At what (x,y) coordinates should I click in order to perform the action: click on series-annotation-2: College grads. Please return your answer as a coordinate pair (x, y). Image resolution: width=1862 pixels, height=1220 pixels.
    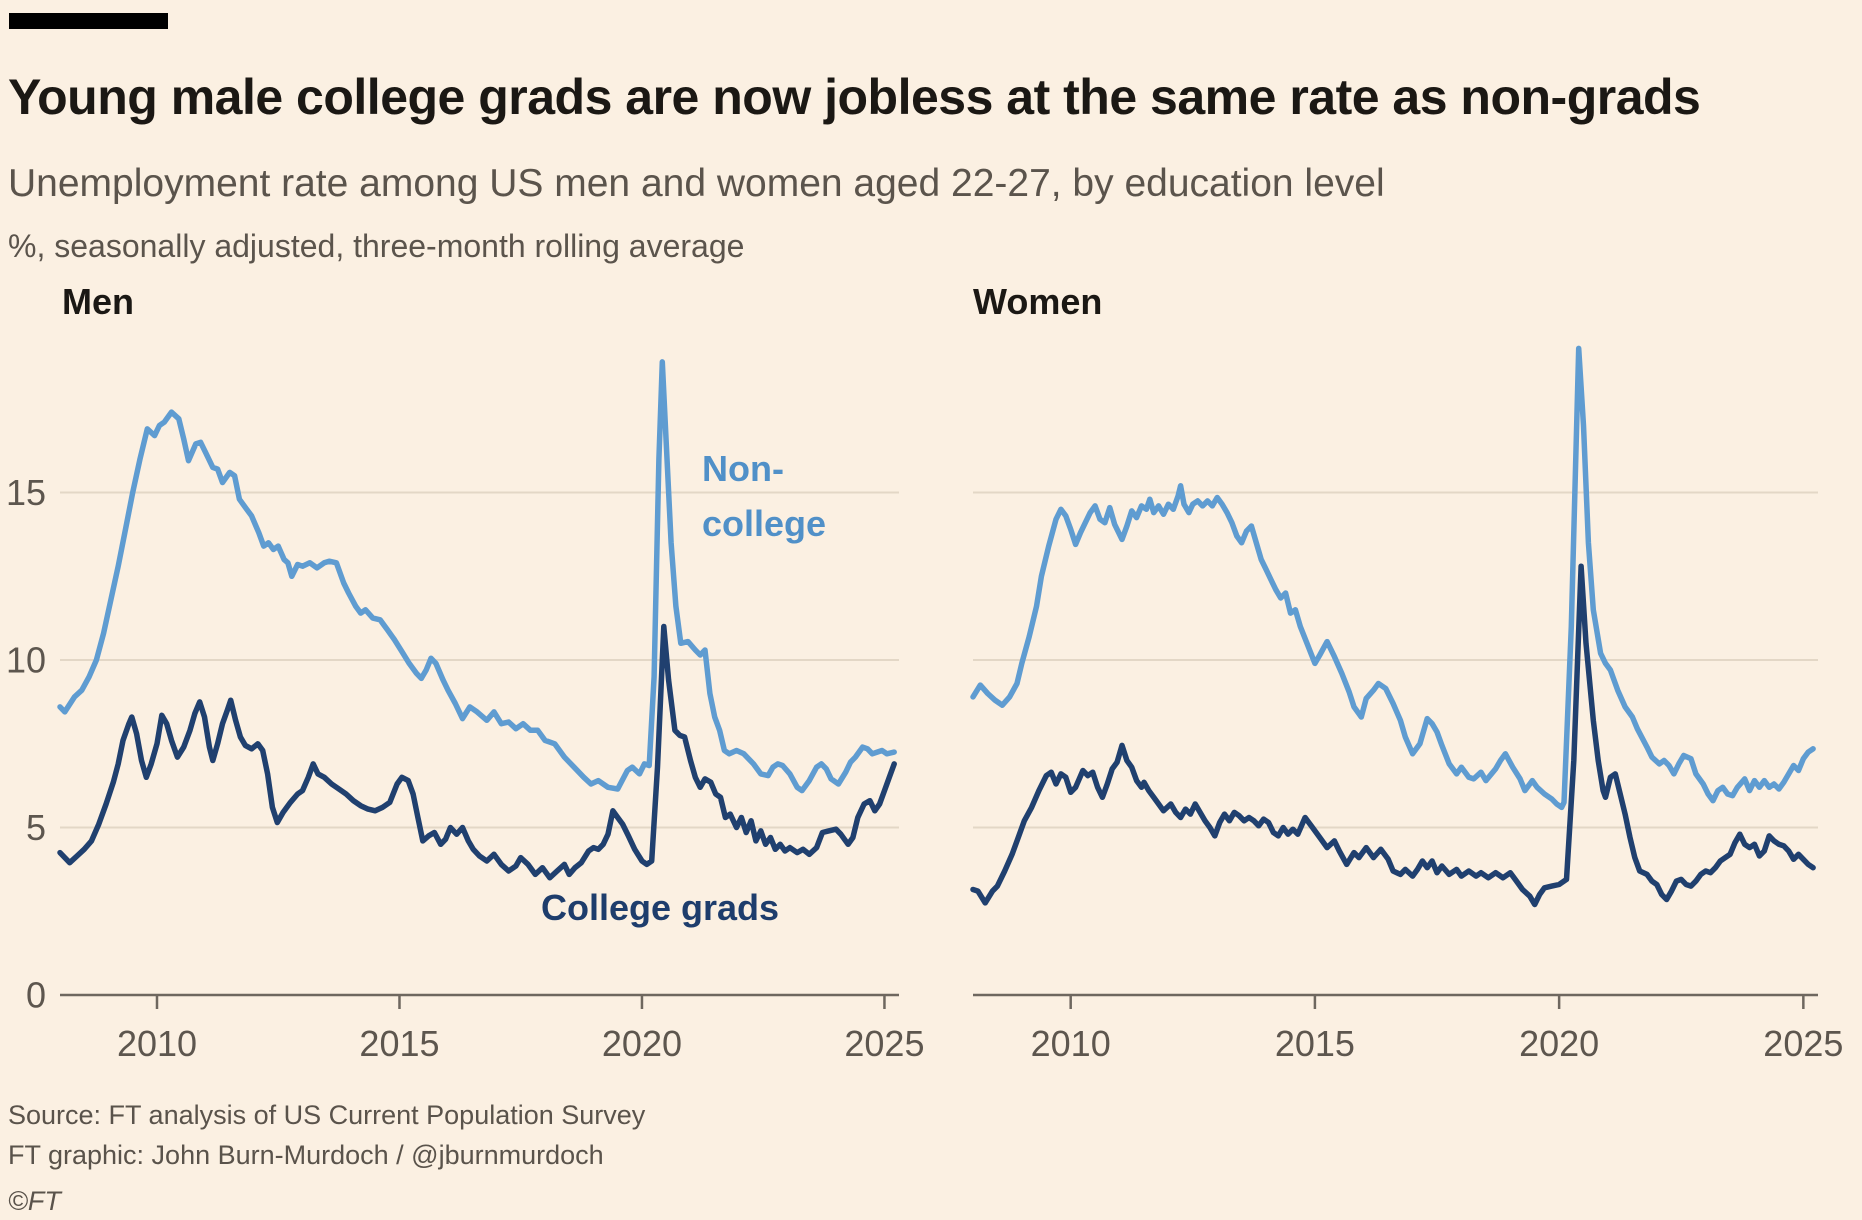
    Looking at the image, I should click on (660, 907).